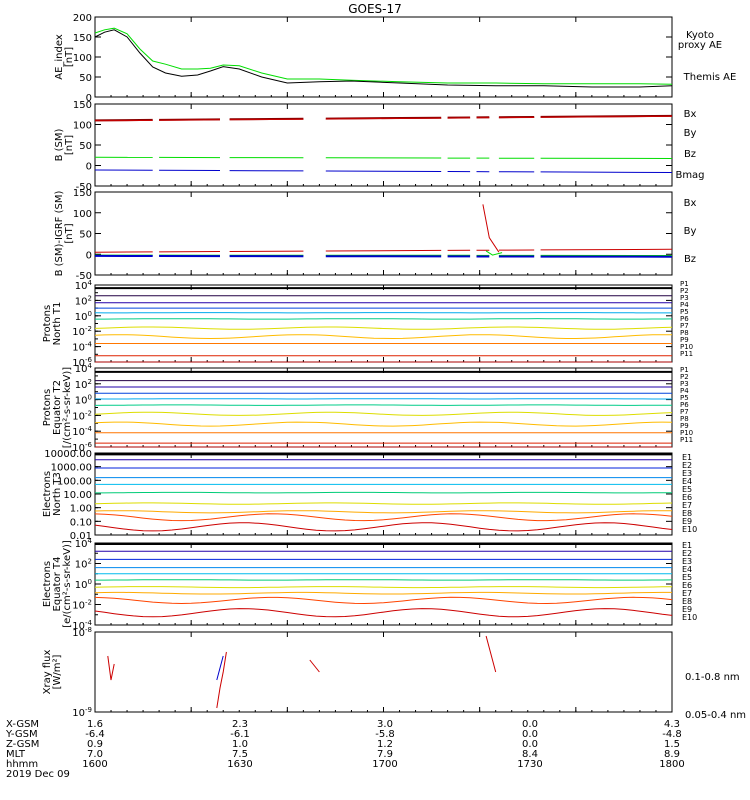 The image size is (750, 800). I want to click on ee-legend-E5: E5, so click(687, 577).